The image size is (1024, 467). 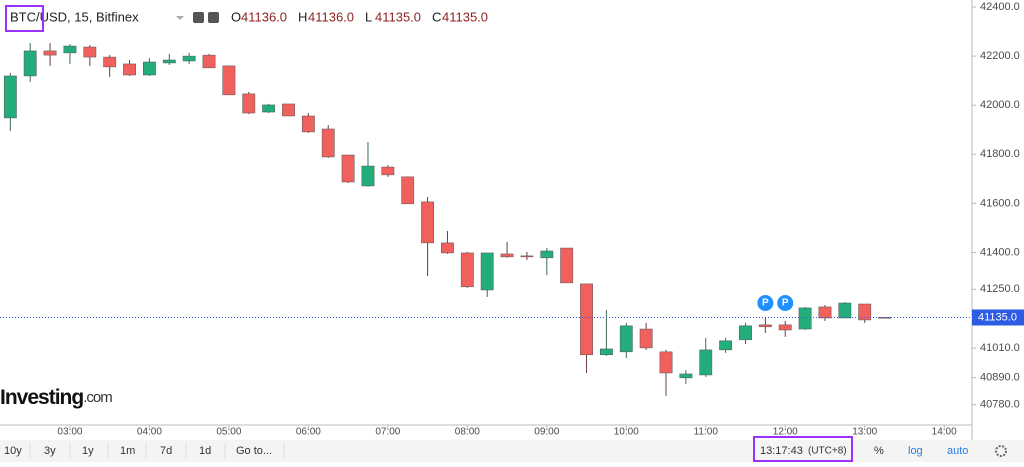 I want to click on option-button: %, so click(x=879, y=451).